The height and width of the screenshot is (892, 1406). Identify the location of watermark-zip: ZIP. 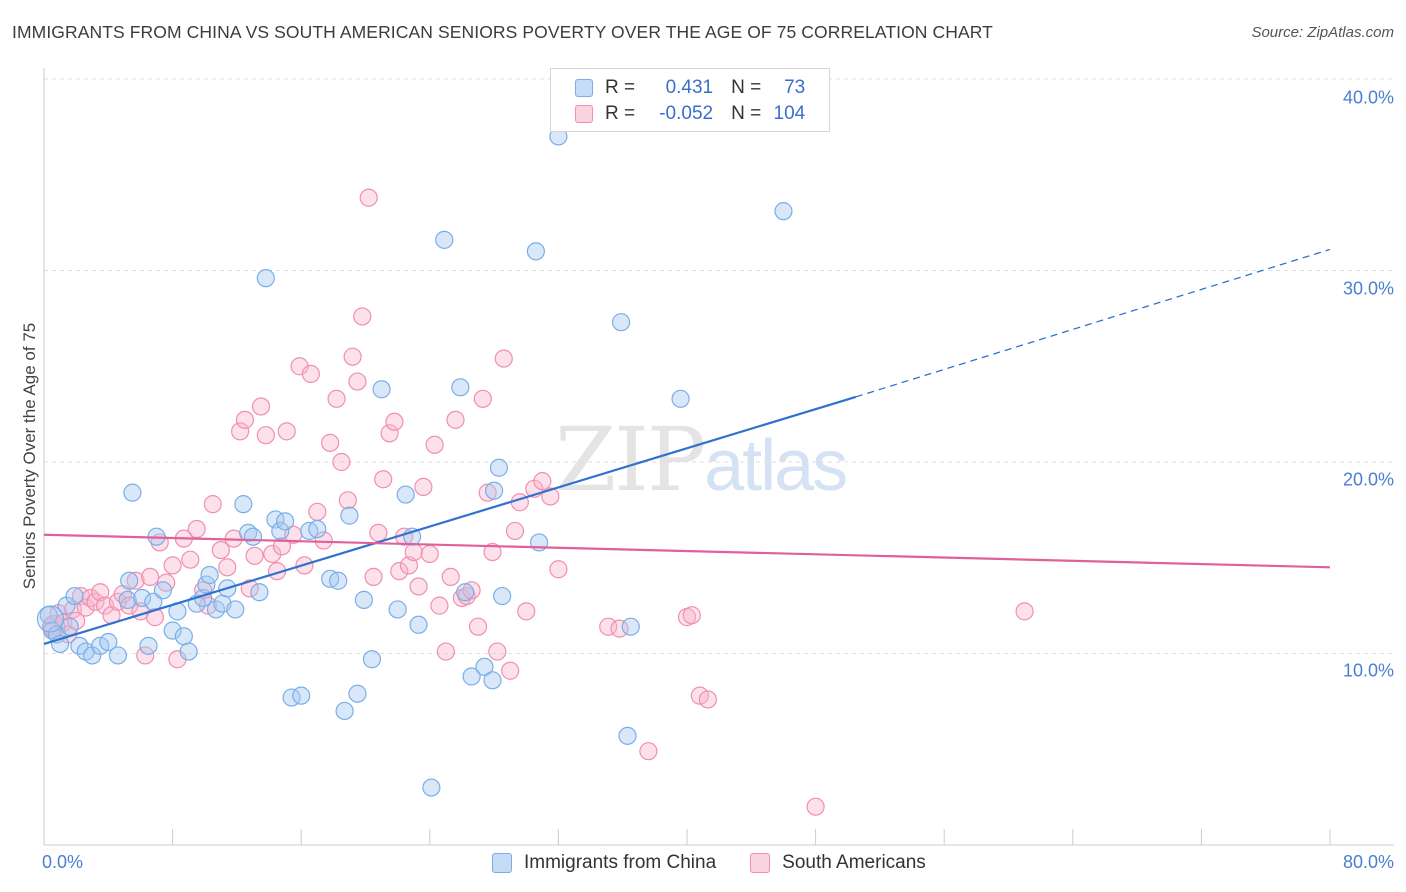
(630, 459).